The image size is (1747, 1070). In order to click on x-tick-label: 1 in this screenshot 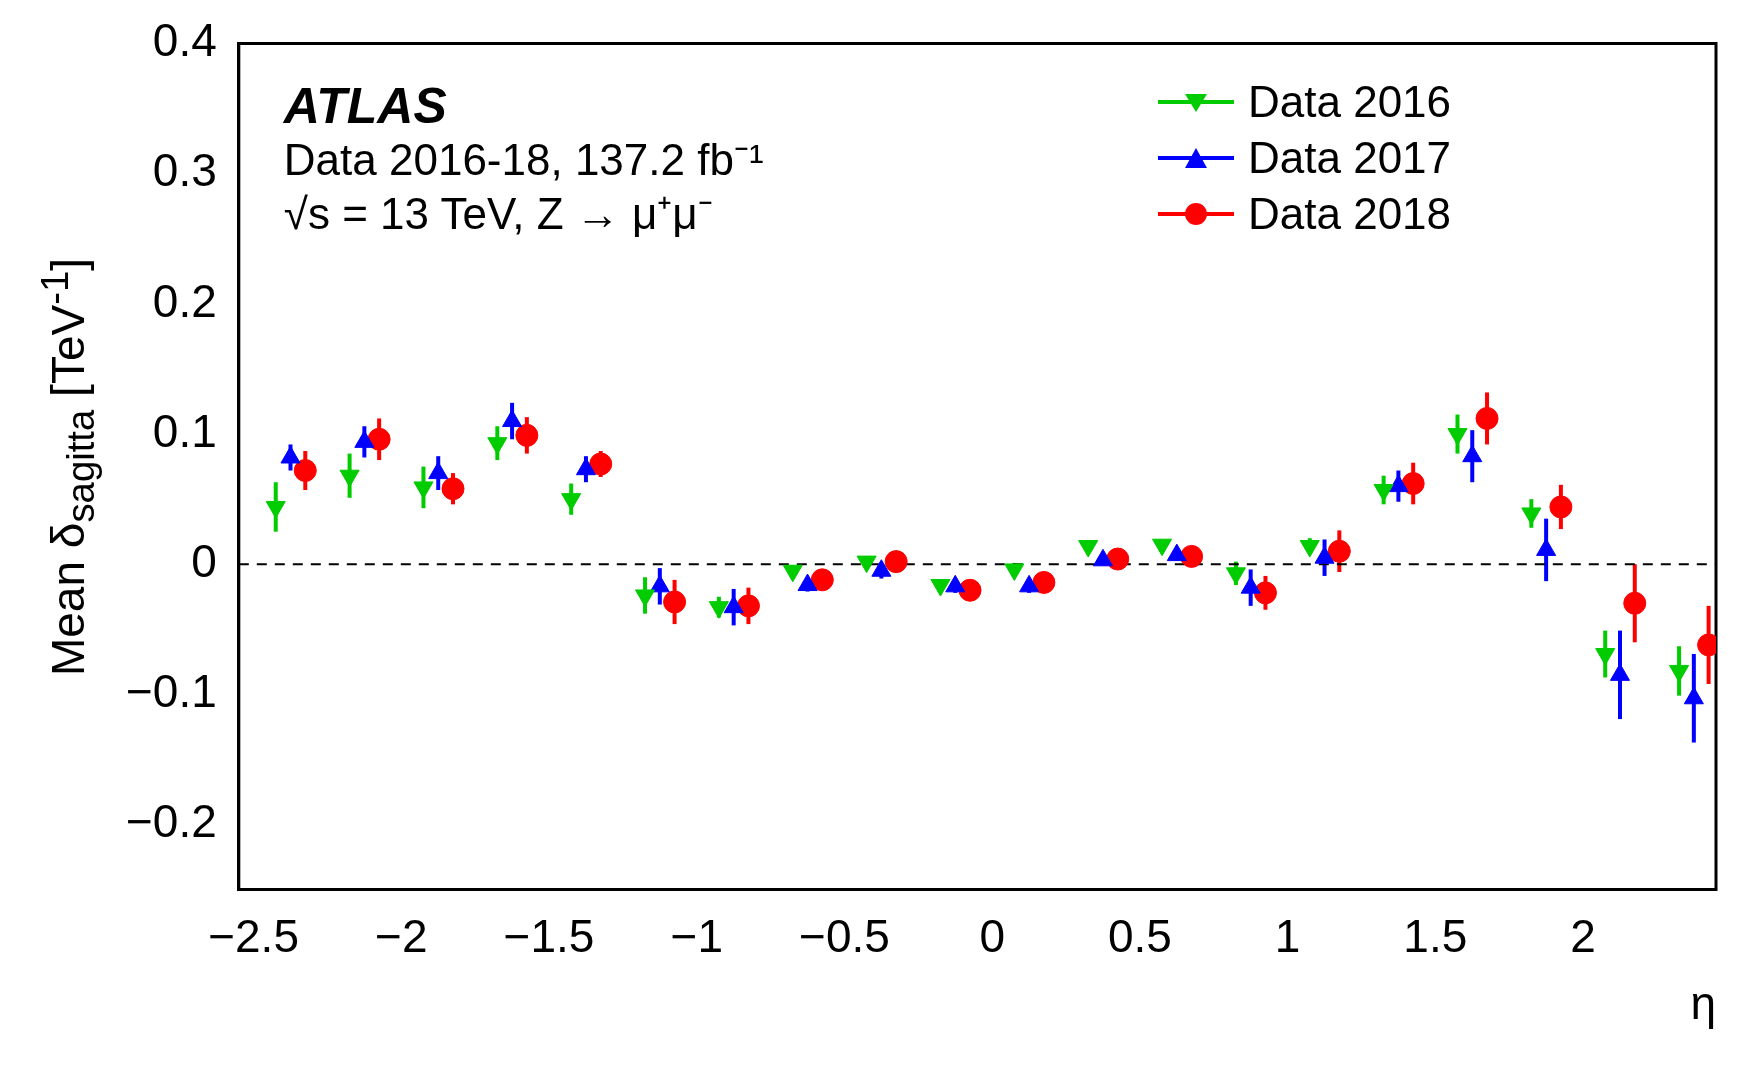, I will do `click(1287, 935)`.